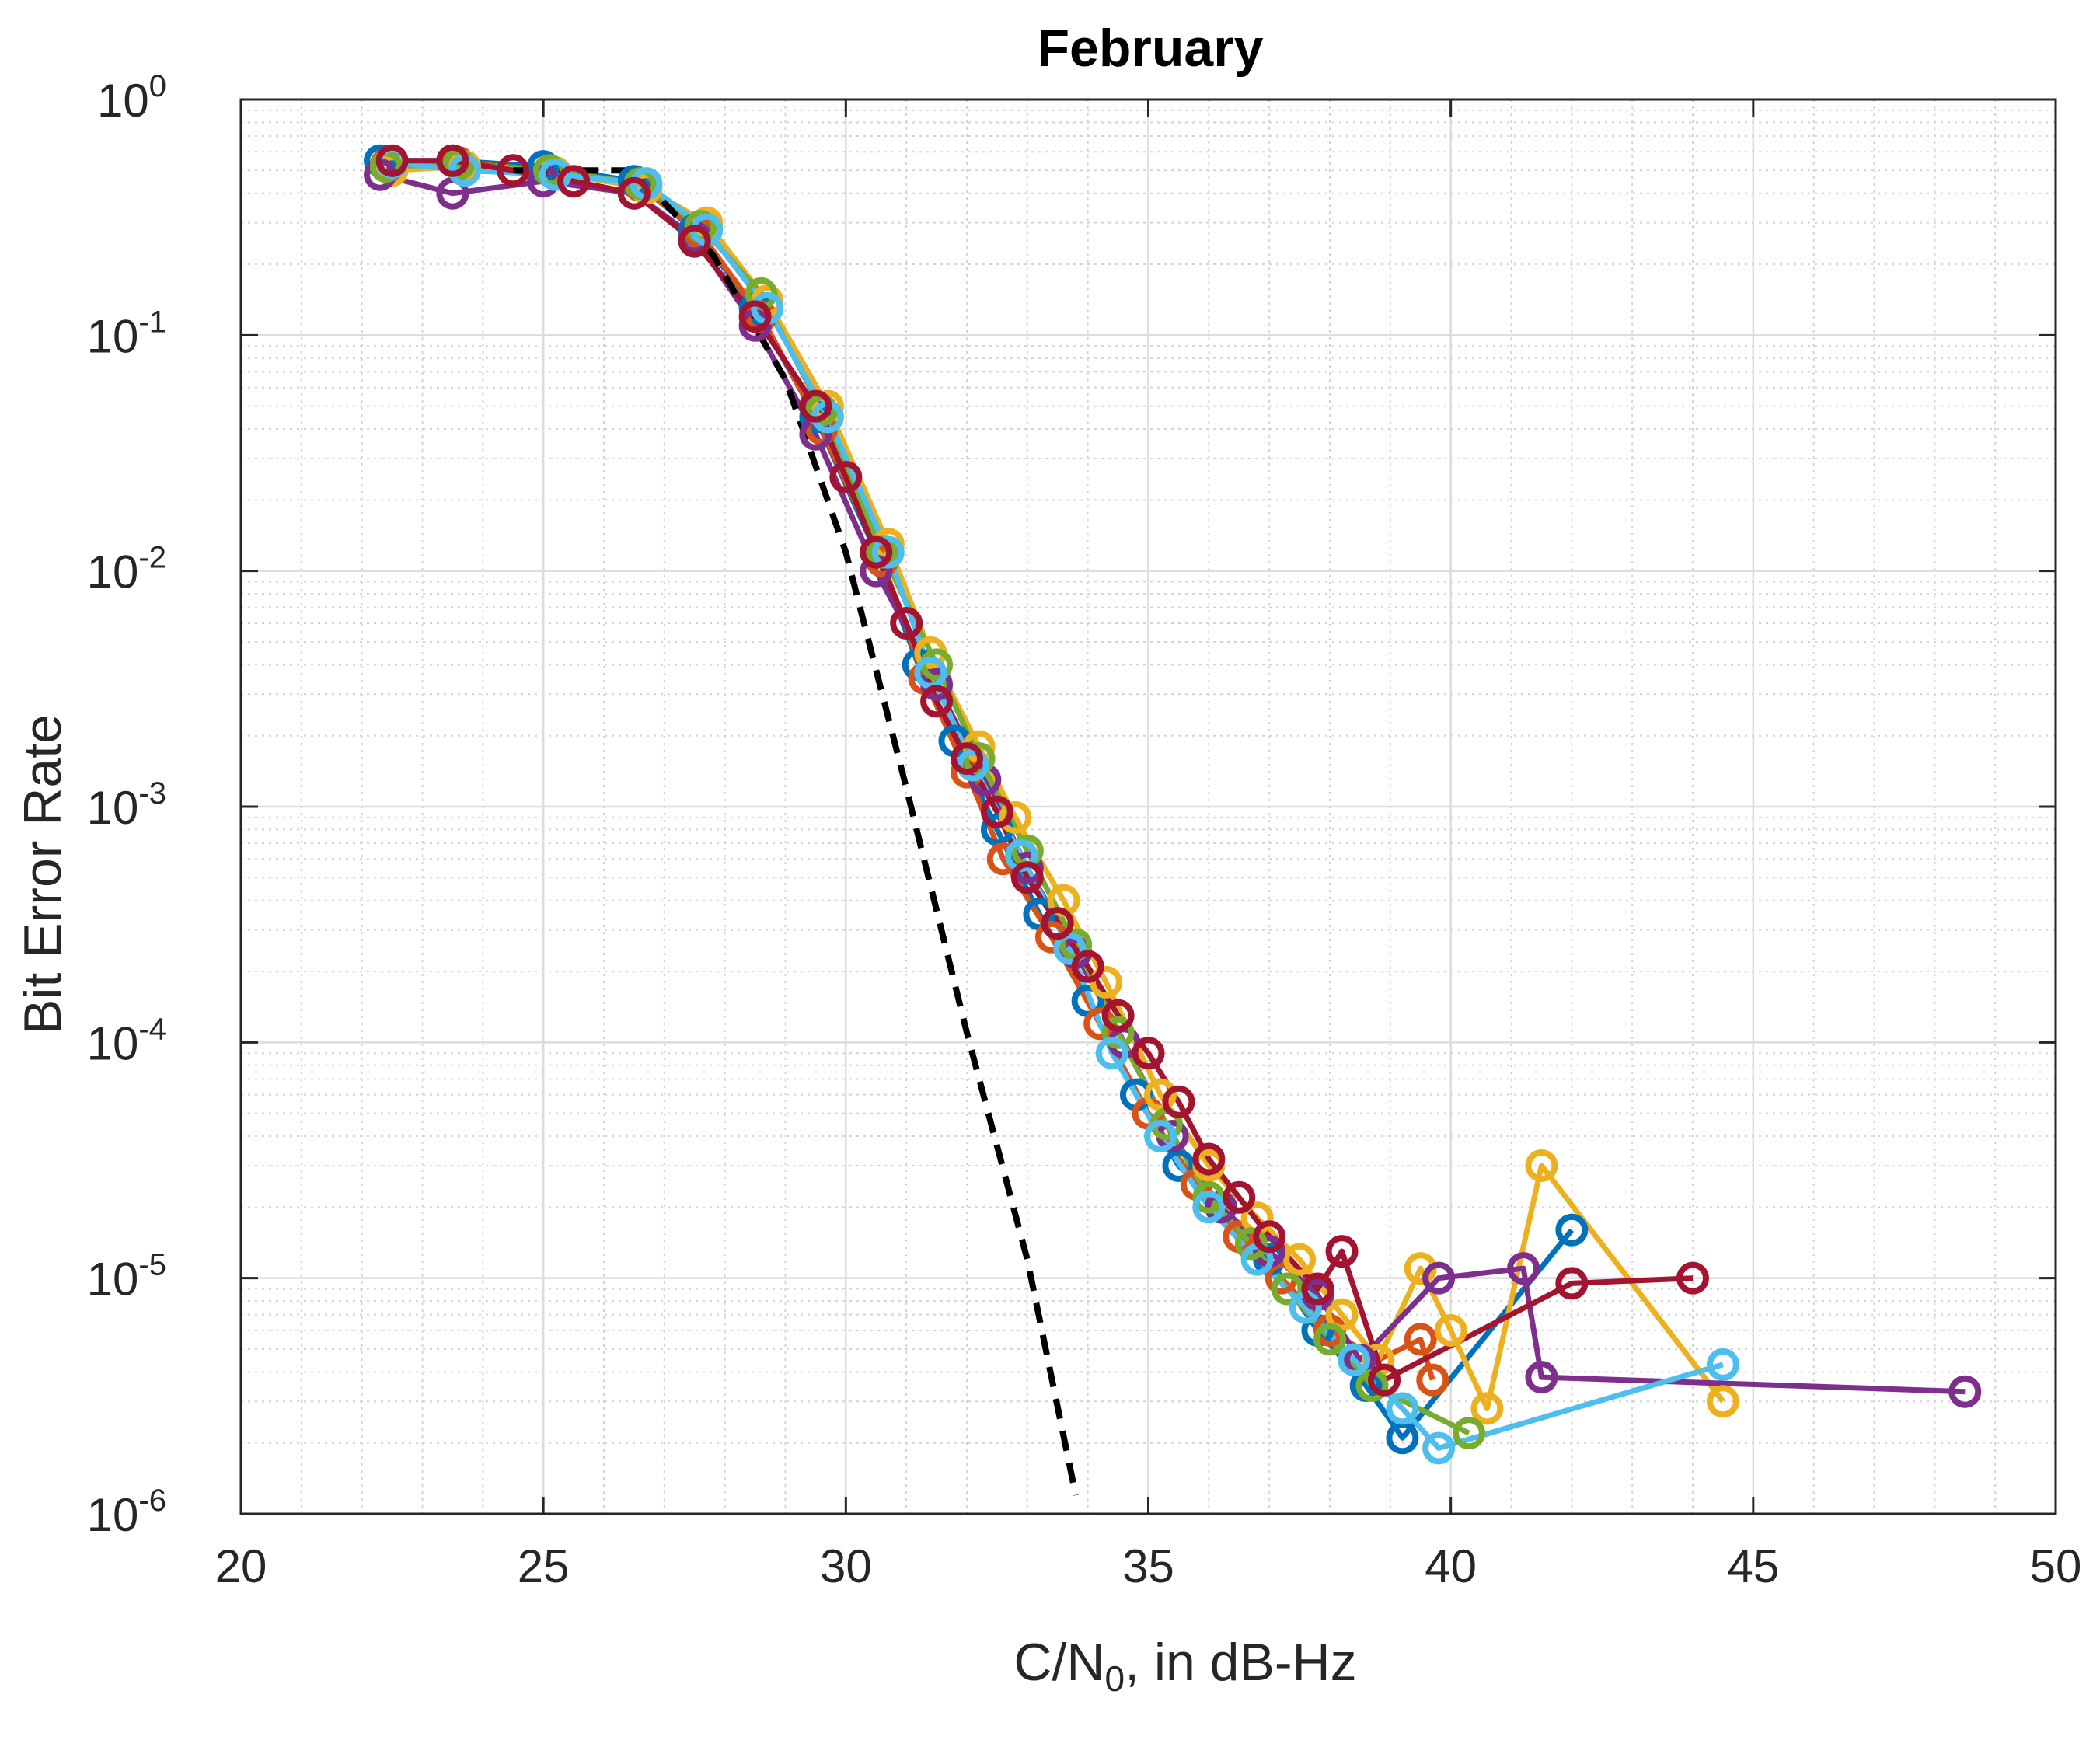 This screenshot has height=1740, width=2100. I want to click on x-tick-label: 35, so click(1148, 1566).